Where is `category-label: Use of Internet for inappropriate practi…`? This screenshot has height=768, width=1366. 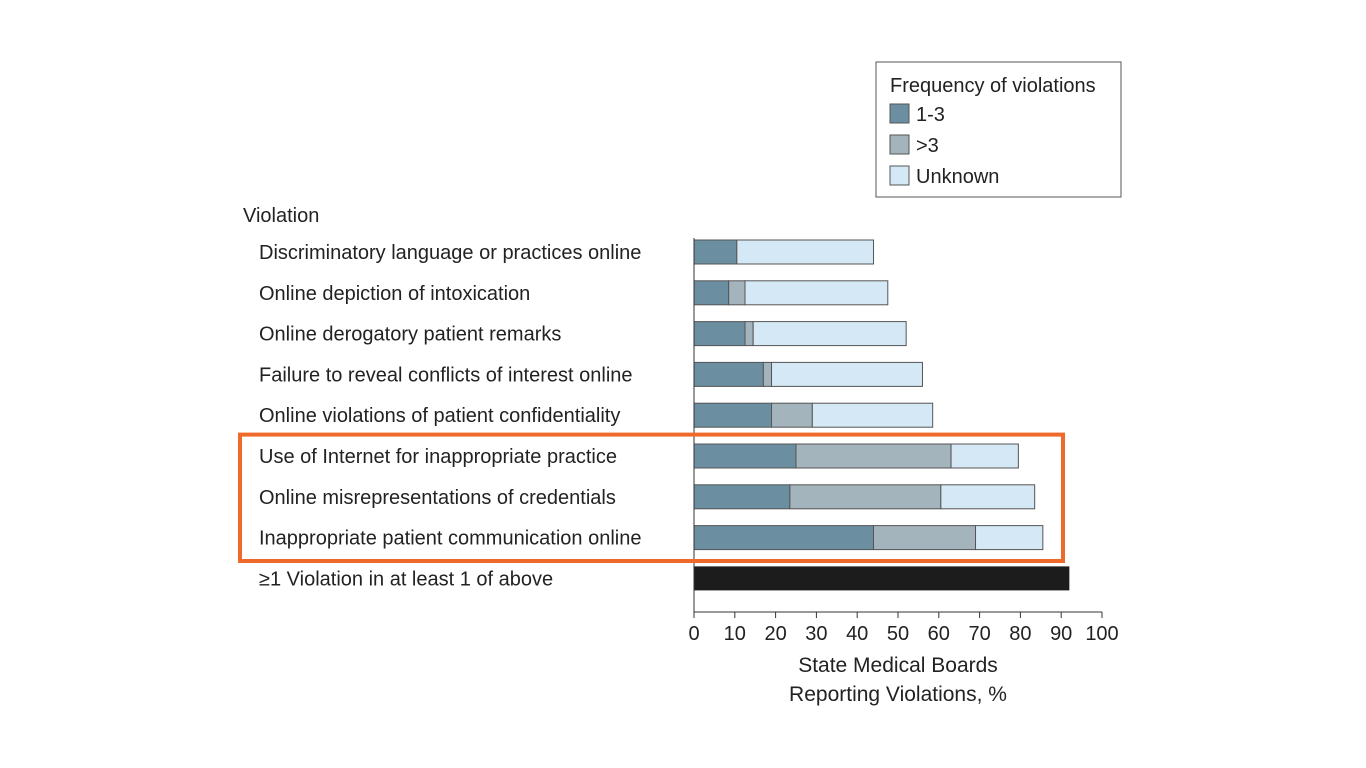
category-label: Use of Internet for inappropriate practi… is located at coordinates (438, 457).